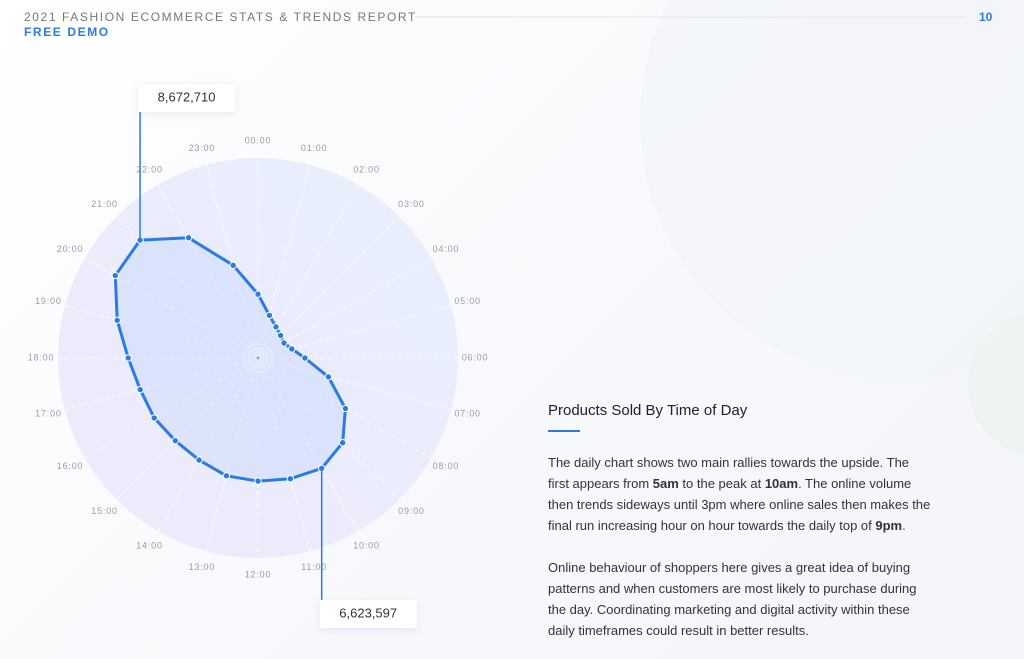 The image size is (1024, 659). I want to click on axis-label: 02:00, so click(366, 169).